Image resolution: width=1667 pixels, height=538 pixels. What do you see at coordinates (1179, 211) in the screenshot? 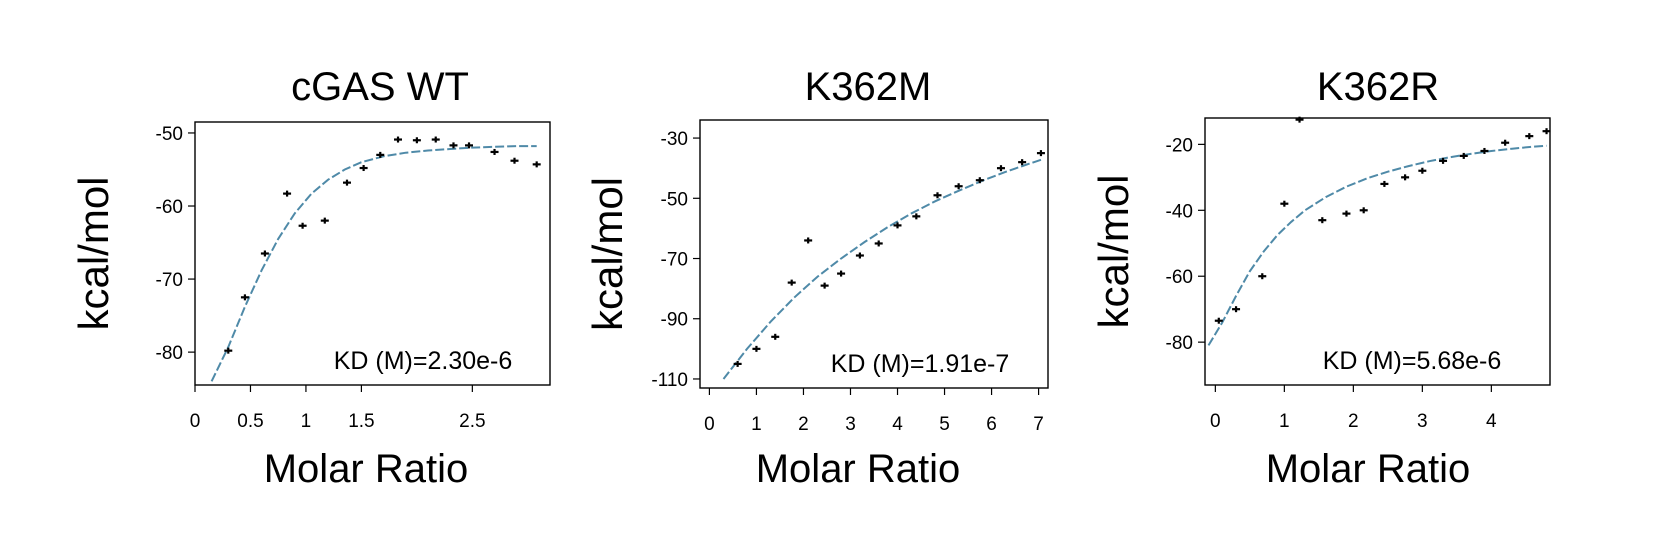
I see `y-tick-label: -40` at bounding box center [1179, 211].